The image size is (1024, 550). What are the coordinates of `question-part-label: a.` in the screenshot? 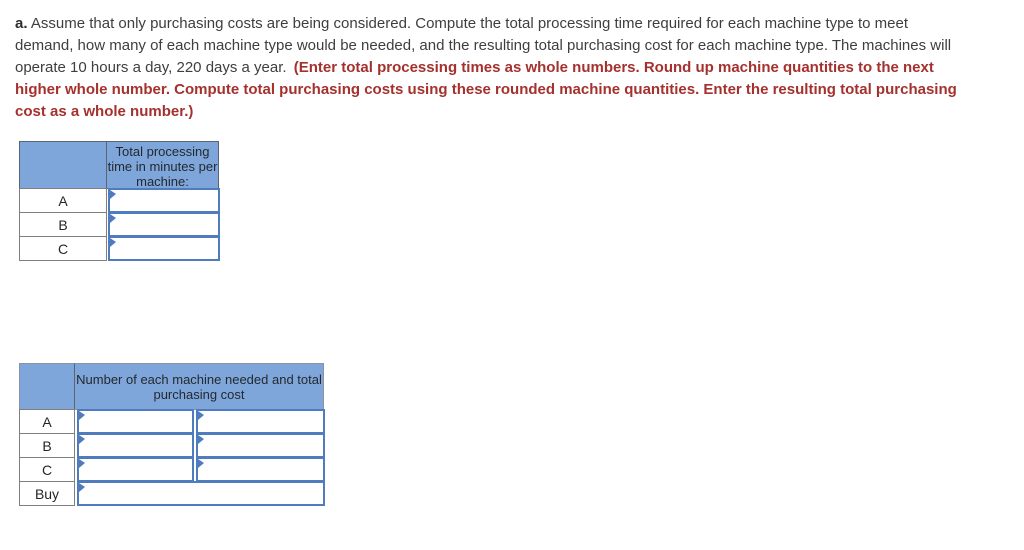 It's located at (21, 23).